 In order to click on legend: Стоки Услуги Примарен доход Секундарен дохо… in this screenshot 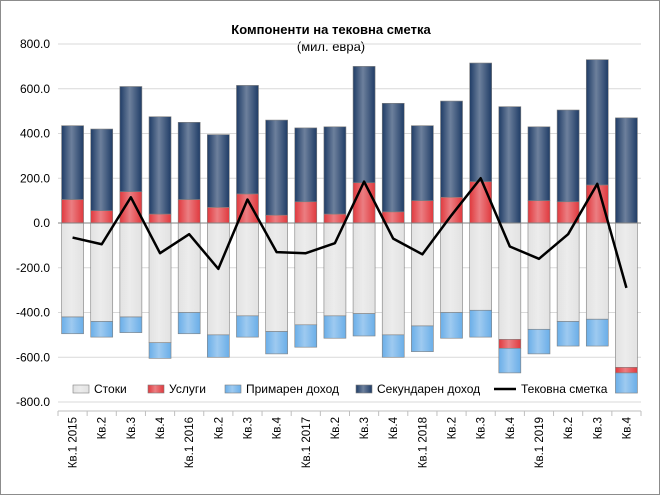, I will do `click(340, 389)`.